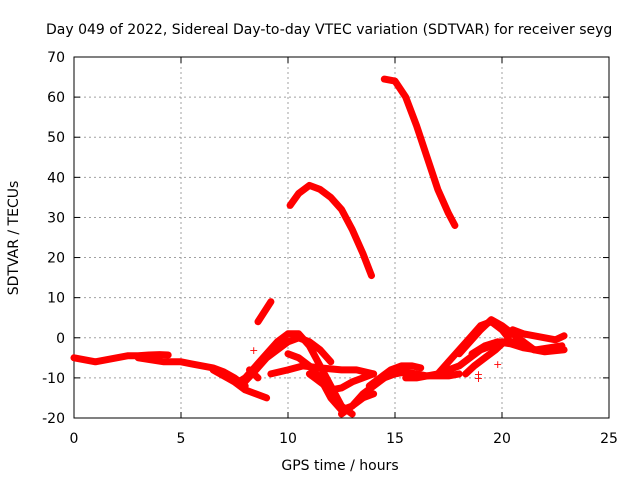 The height and width of the screenshot is (480, 640). I want to click on y-tick-label: 70, so click(56, 58).